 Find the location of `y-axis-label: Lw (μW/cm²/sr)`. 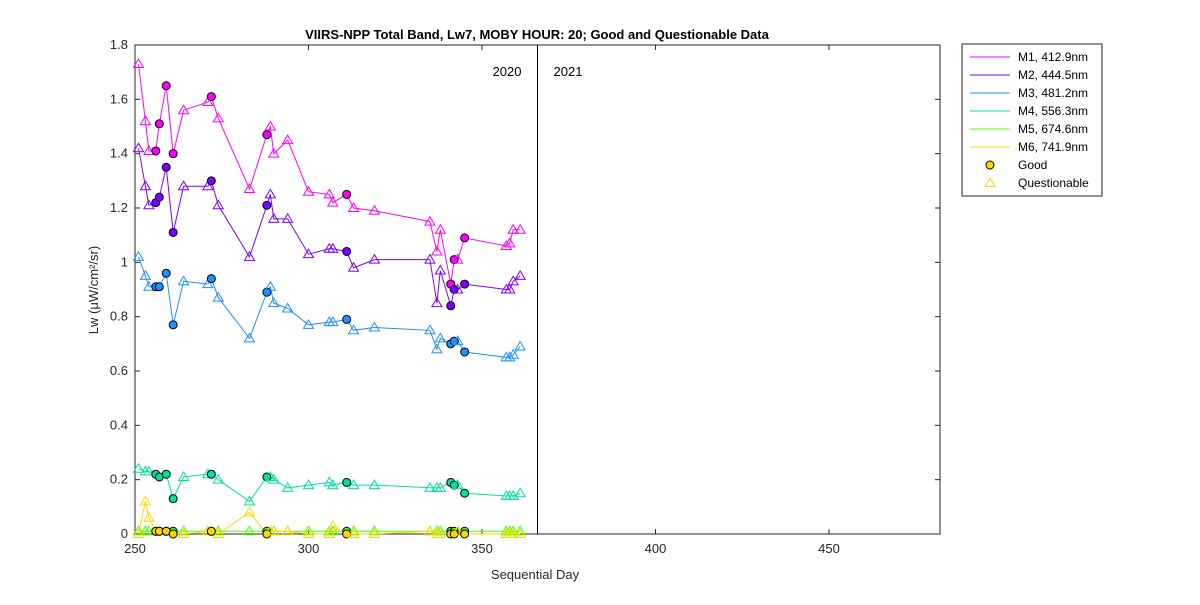

y-axis-label: Lw (μW/cm²/sr) is located at coordinates (93, 290).